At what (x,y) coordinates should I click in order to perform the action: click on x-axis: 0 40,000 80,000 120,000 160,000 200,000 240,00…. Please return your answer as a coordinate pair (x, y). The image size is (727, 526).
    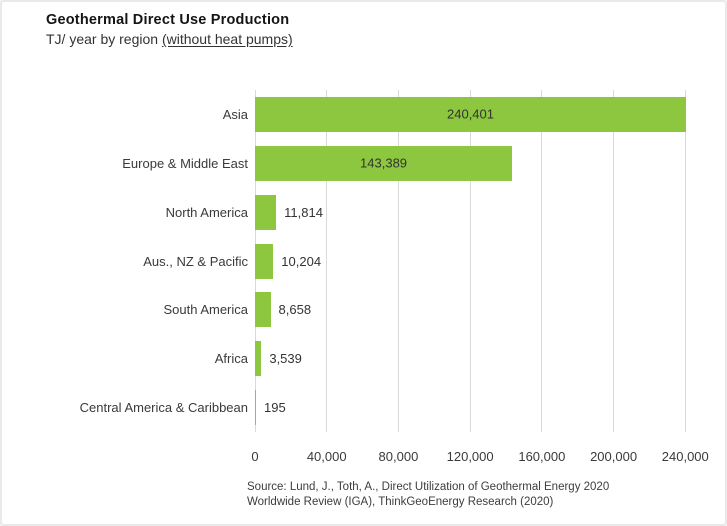
    Looking at the image, I should click on (479, 458).